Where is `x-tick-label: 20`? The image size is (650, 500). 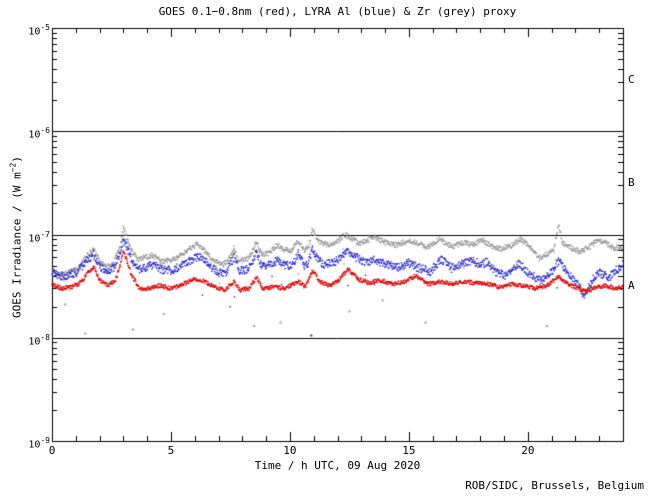
x-tick-label: 20 is located at coordinates (528, 450).